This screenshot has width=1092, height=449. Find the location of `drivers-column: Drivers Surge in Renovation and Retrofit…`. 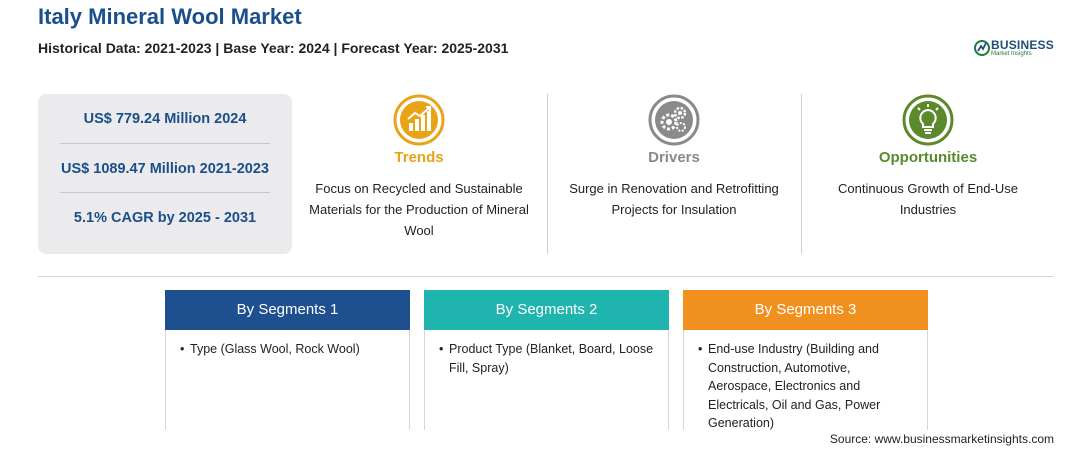

drivers-column: Drivers Surge in Renovation and Retrofit… is located at coordinates (674, 174).